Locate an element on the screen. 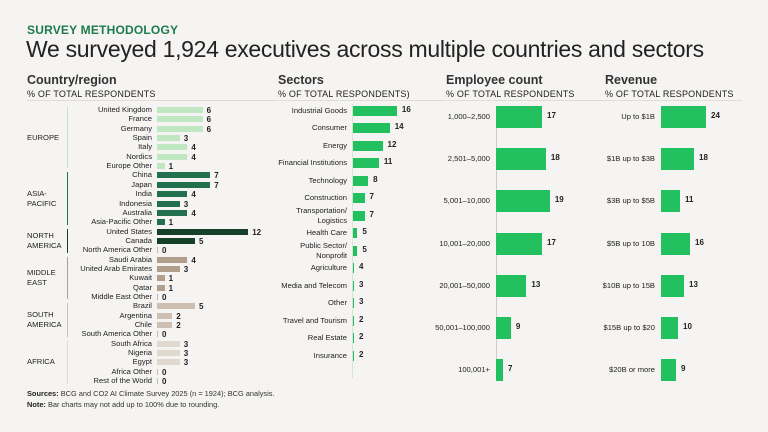 The height and width of the screenshot is (432, 768). revenue-value: 10 is located at coordinates (687, 326).